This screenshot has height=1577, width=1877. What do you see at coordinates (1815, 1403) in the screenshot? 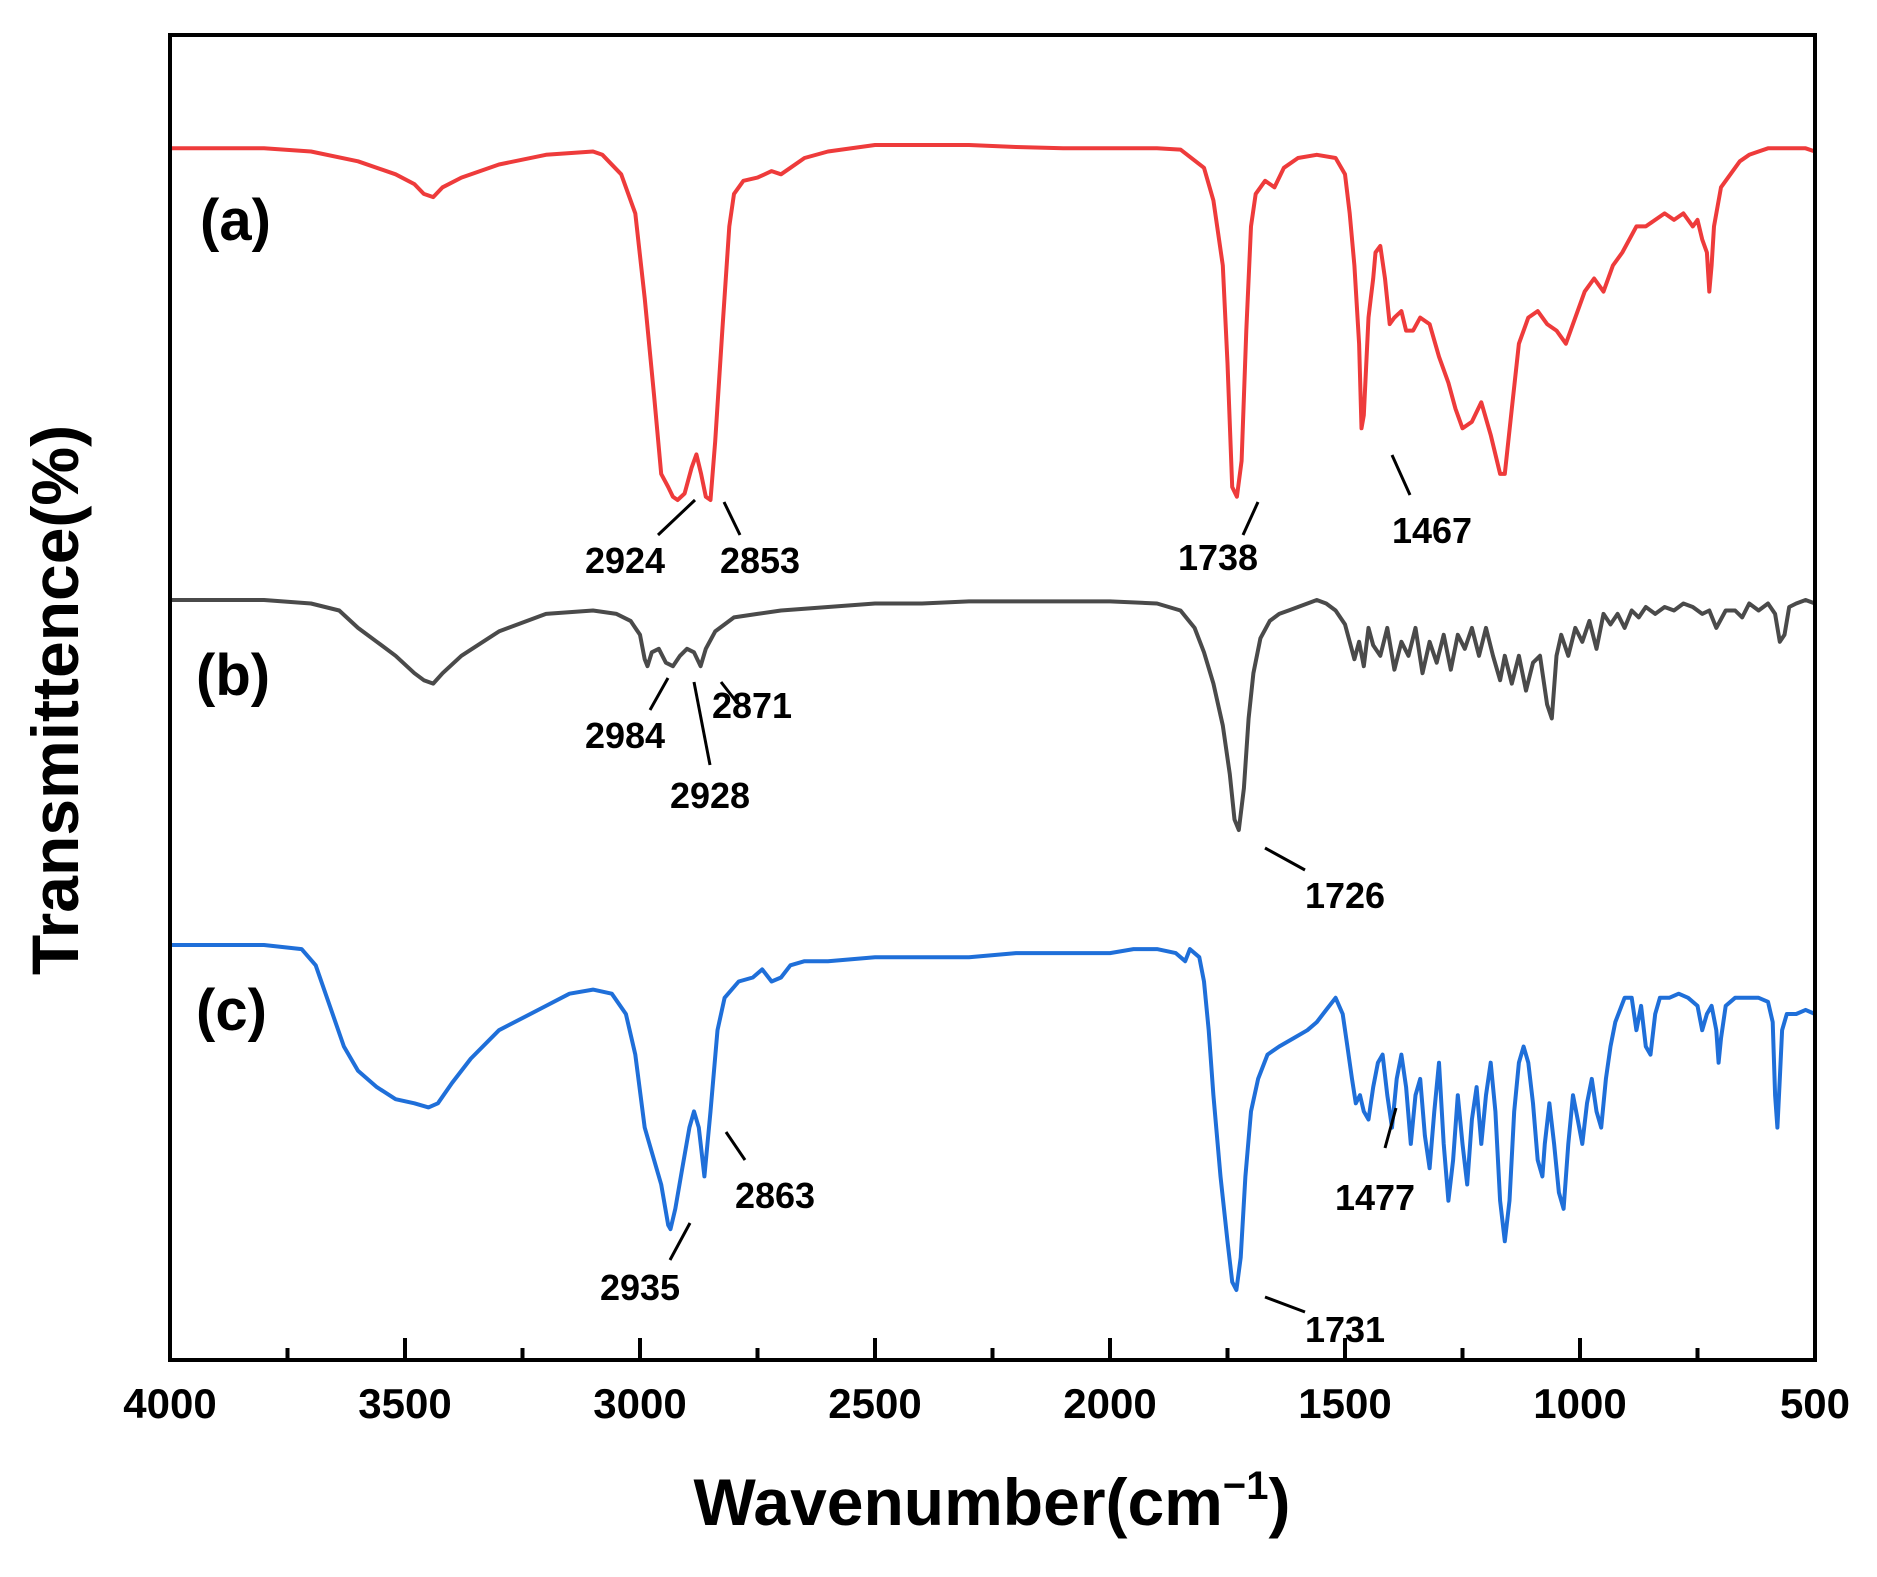
I see `x-tick-label: 500` at bounding box center [1815, 1403].